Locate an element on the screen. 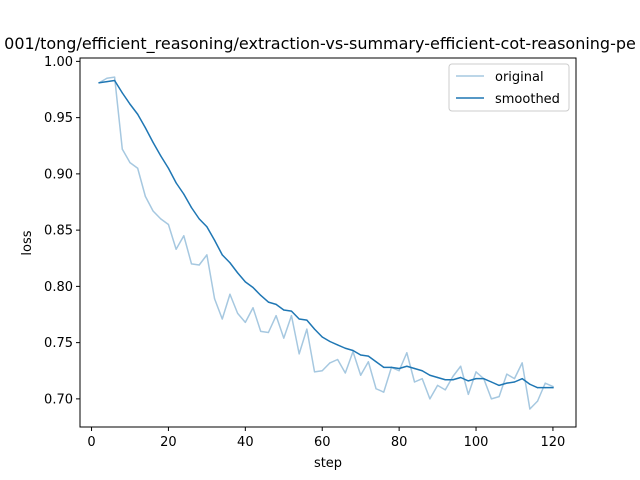 Image resolution: width=640 pixels, height=480 pixels. y-tick-label: 0.90 is located at coordinates (58, 174).